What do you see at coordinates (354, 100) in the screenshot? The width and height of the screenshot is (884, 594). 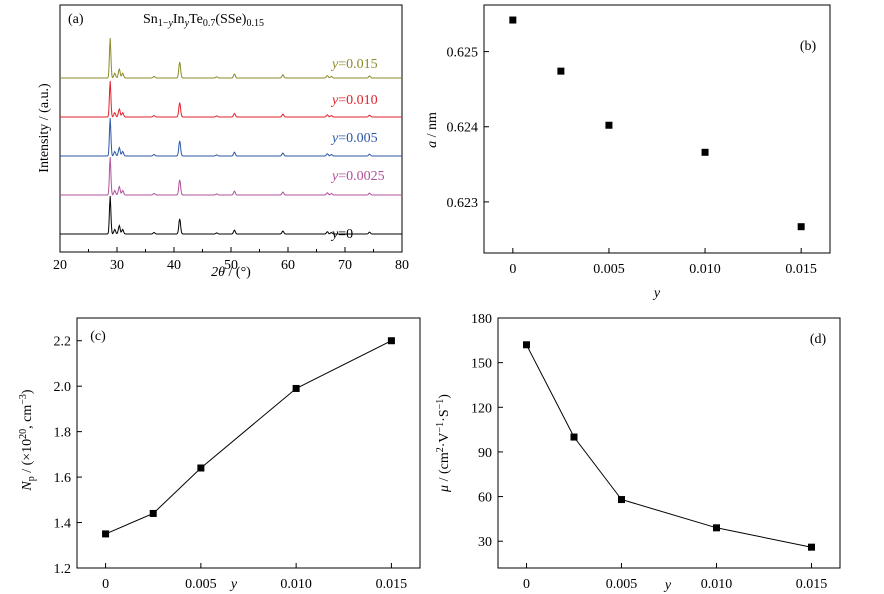 I see `panel-a-series-label: y=0.010` at bounding box center [354, 100].